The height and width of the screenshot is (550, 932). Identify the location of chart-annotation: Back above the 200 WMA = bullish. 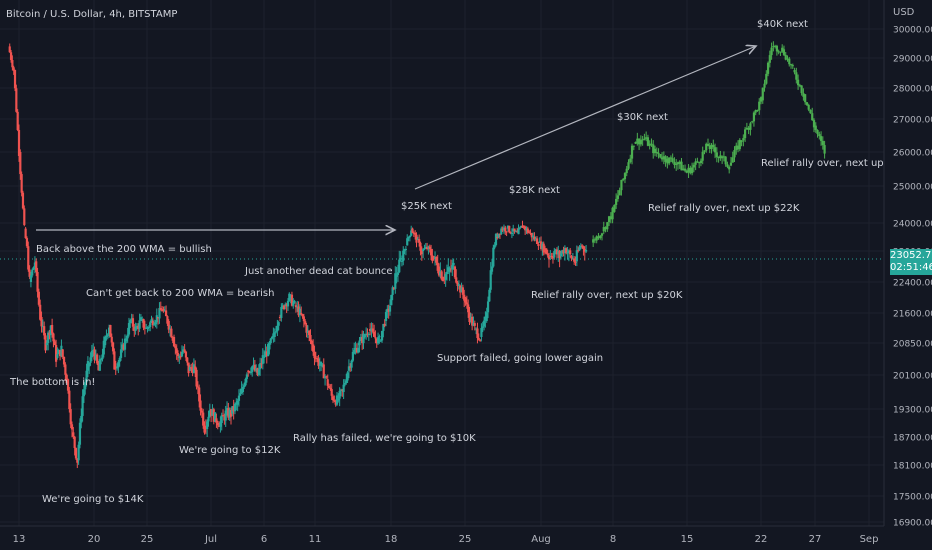
(124, 249).